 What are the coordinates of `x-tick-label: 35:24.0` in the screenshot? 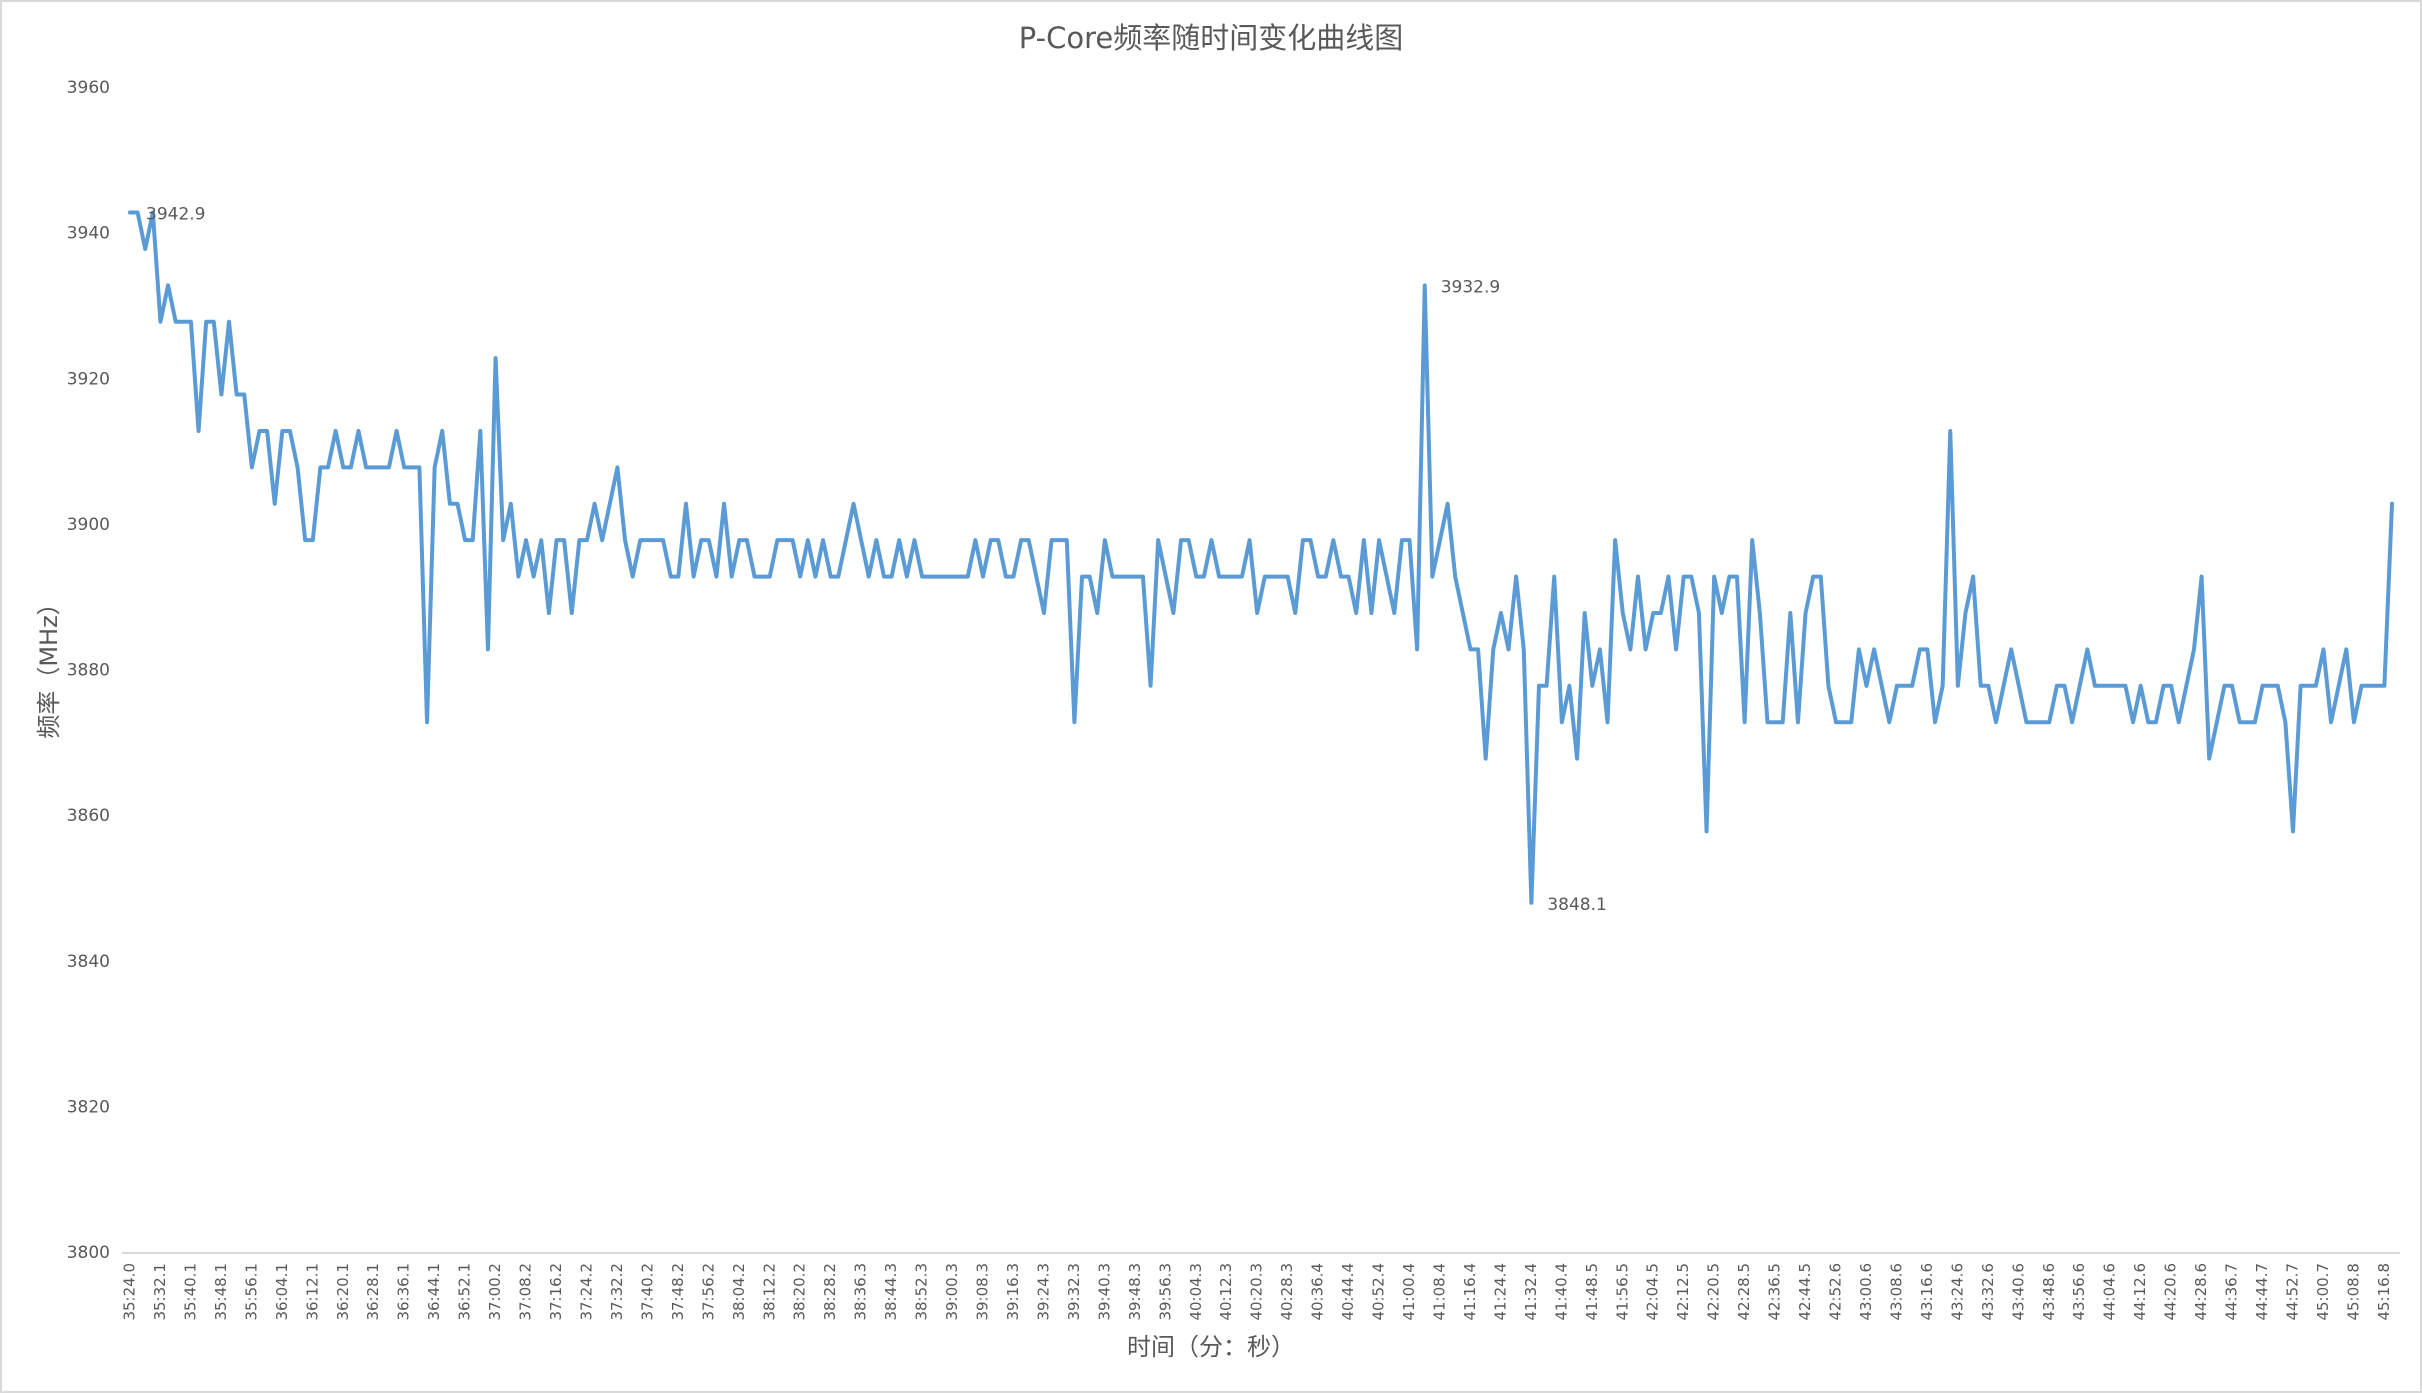 It's located at (130, 1292).